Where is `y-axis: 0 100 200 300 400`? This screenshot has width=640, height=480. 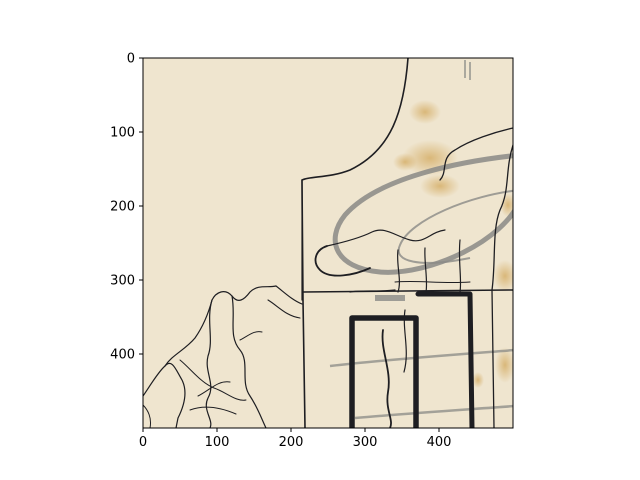 y-axis: 0 100 200 300 400 is located at coordinates (126, 207).